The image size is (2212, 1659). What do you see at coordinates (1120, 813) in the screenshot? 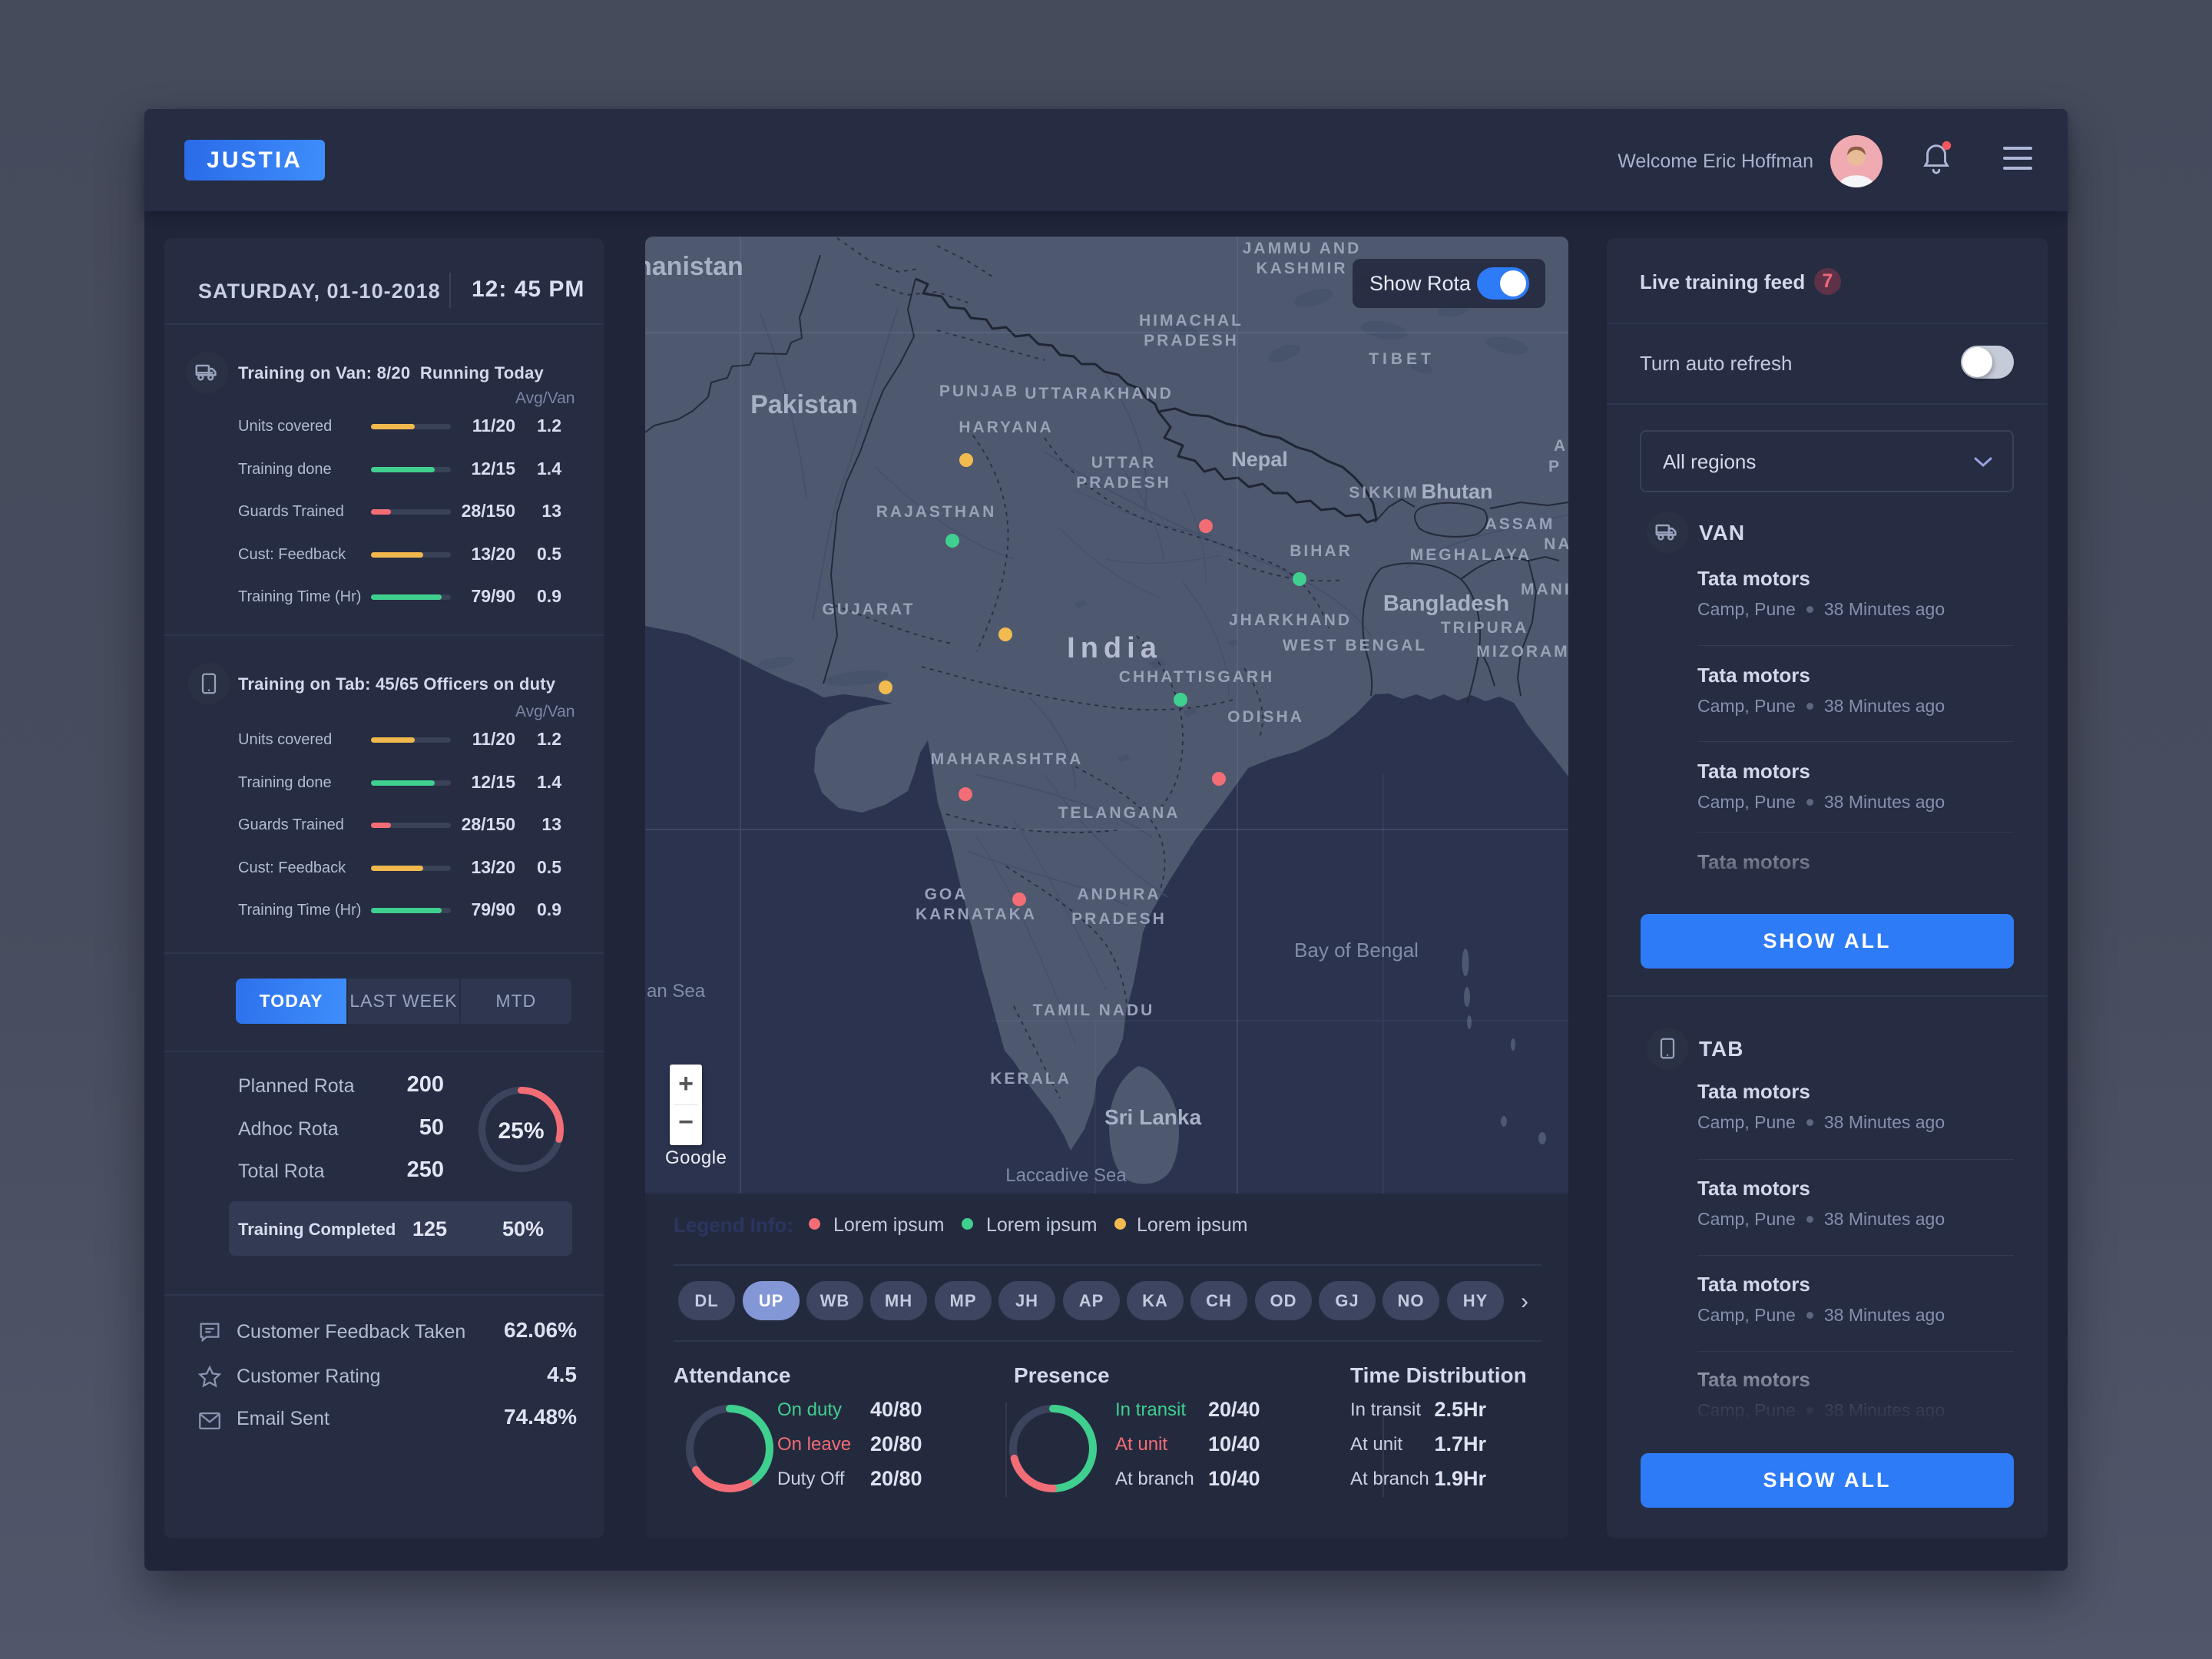
I see `svg-text: TELANGANA` at bounding box center [1120, 813].